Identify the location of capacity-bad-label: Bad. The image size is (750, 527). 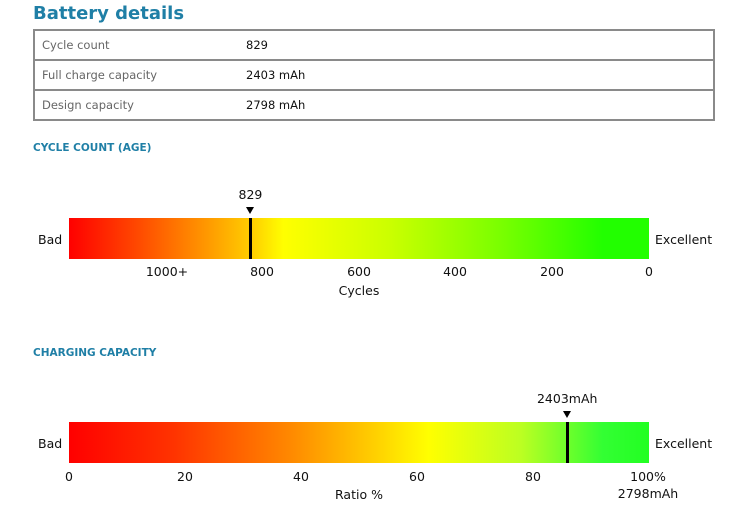
(50, 443).